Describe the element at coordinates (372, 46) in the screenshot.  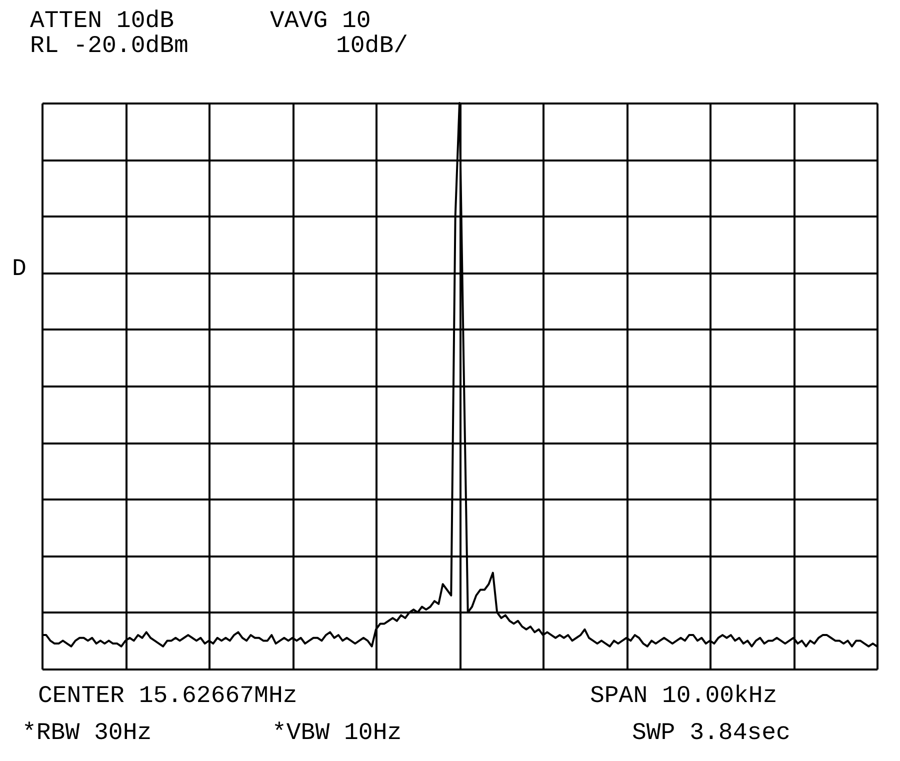
I see `text: 10dB/` at that location.